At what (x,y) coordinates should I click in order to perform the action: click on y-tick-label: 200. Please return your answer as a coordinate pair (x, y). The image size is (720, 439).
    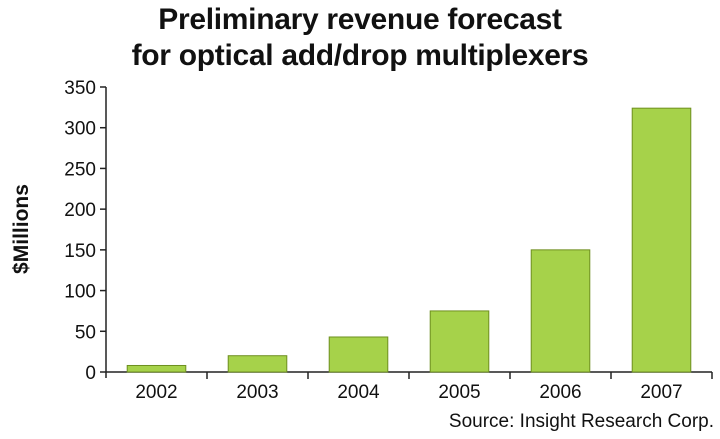
    Looking at the image, I should click on (80, 210).